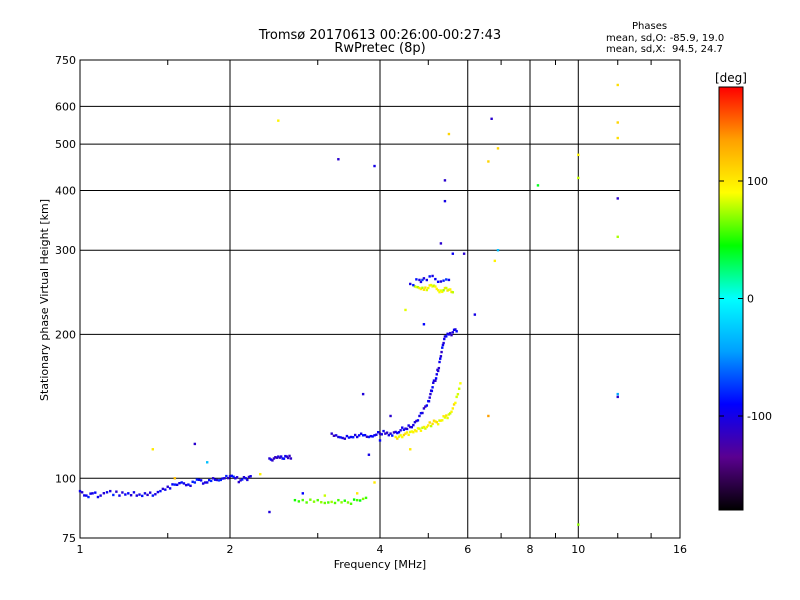  I want to click on y-tick-label: 100, so click(65, 478).